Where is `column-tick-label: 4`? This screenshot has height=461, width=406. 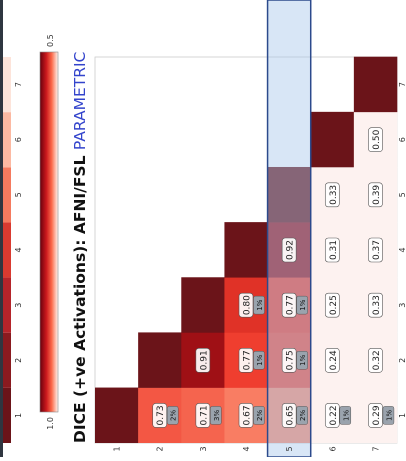 column-tick-label: 4 is located at coordinates (402, 249).